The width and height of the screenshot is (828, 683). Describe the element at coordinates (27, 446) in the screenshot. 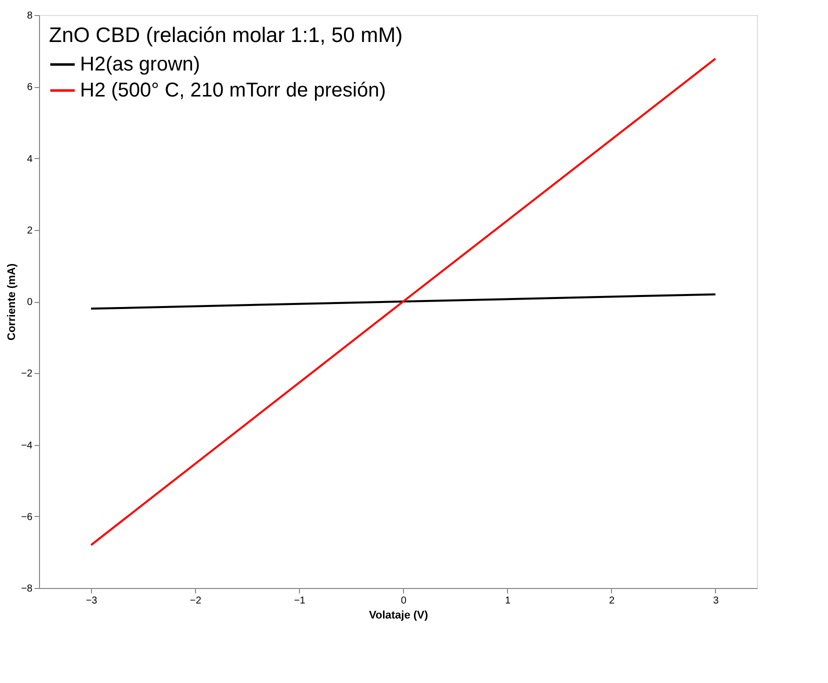

I see `y-tick-label: −4` at that location.